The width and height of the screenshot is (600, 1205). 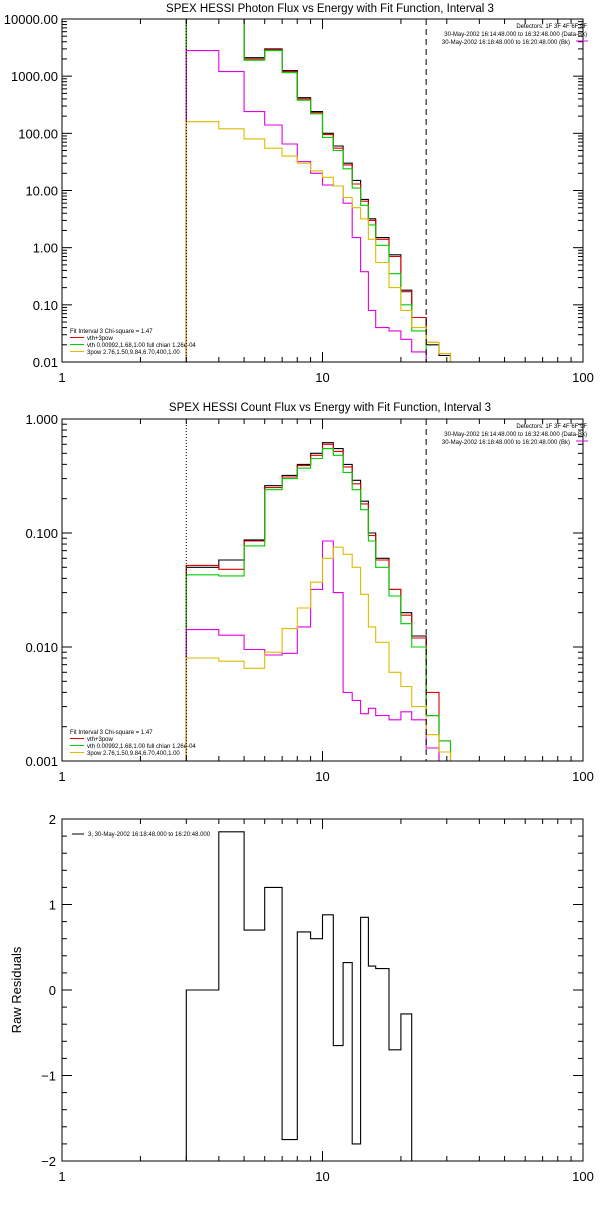 What do you see at coordinates (41, 419) in the screenshot?
I see `y-tick-label: 1.000` at bounding box center [41, 419].